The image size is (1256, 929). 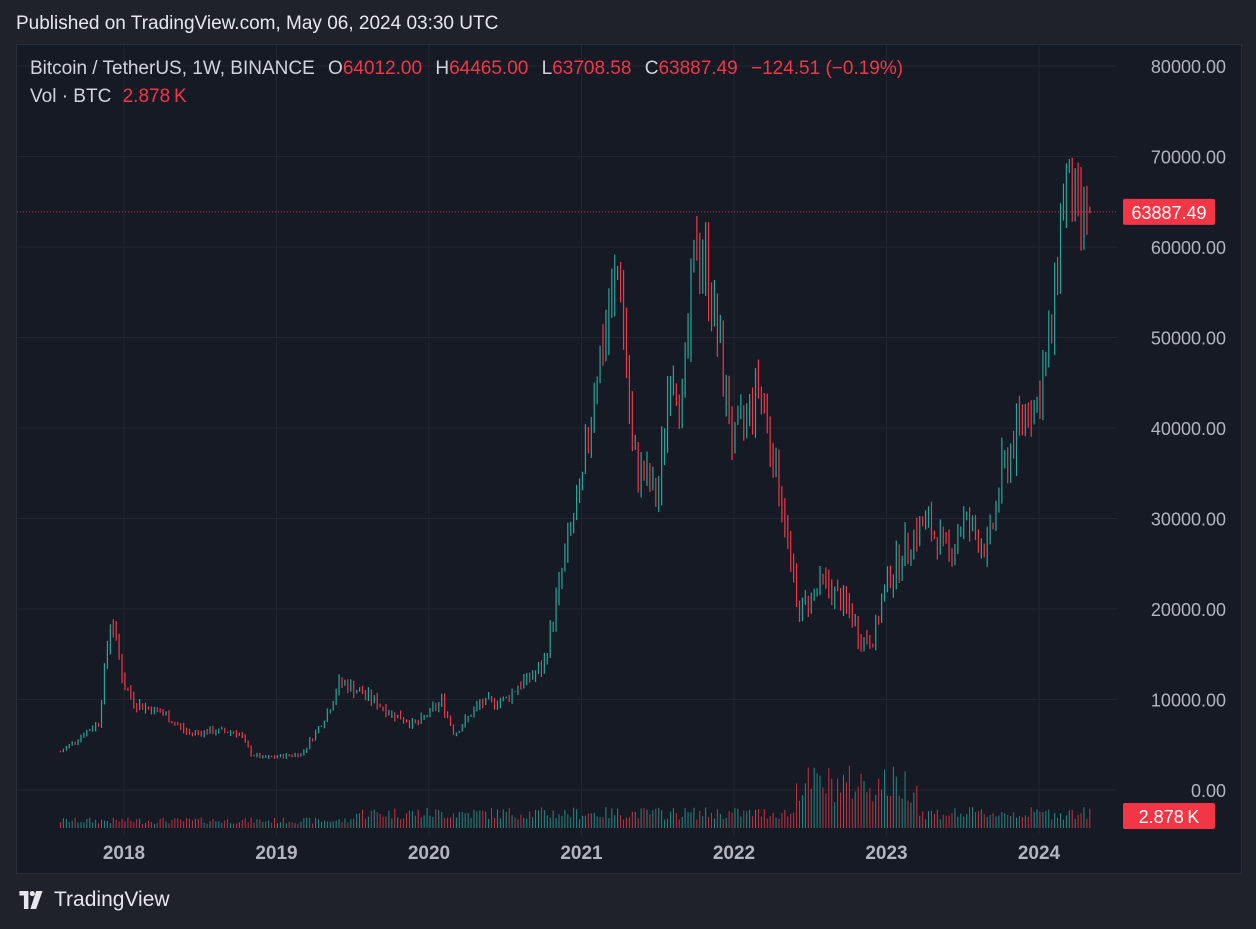 What do you see at coordinates (1208, 791) in the screenshot?
I see `y-tick-label: 0.00` at bounding box center [1208, 791].